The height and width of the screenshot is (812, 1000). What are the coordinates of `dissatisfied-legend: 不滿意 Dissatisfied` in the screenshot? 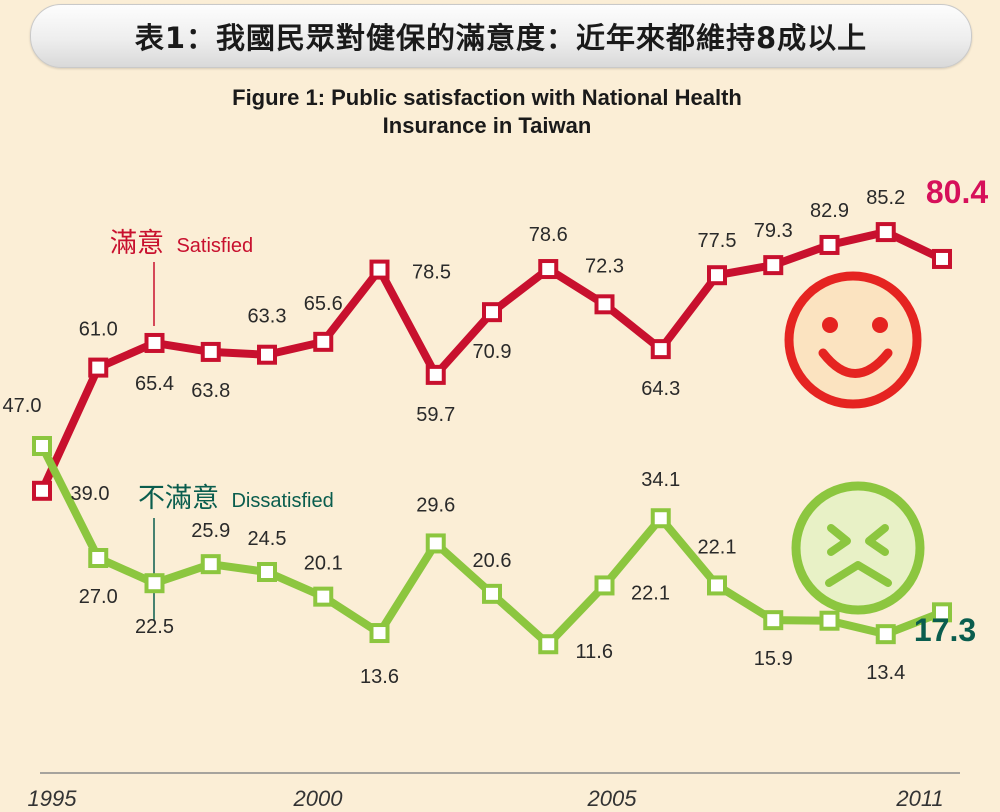 It's located at (236, 498).